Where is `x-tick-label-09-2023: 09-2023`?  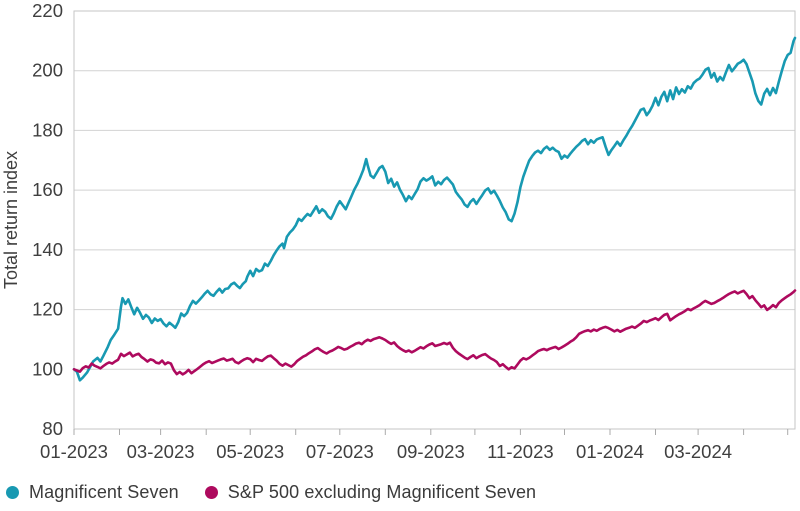
x-tick-label-09-2023: 09-2023 is located at coordinates (431, 451).